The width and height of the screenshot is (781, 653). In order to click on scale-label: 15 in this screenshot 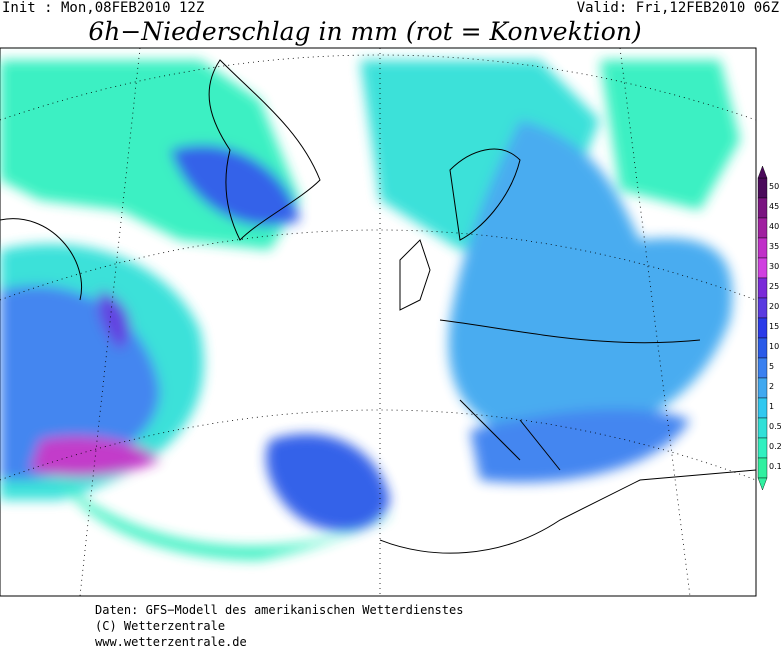, I will do `click(774, 326)`.